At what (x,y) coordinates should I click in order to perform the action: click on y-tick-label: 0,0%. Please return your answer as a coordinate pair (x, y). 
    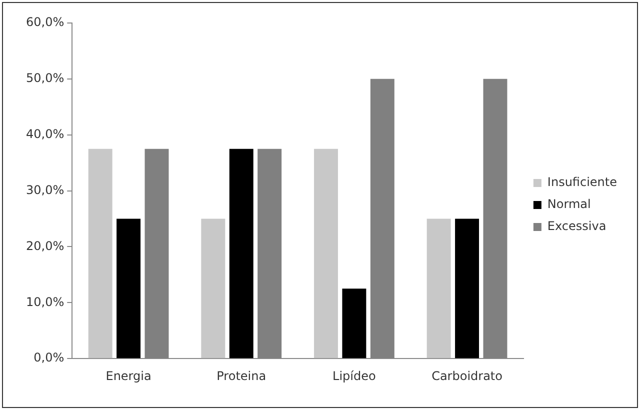
    Looking at the image, I should click on (49, 357).